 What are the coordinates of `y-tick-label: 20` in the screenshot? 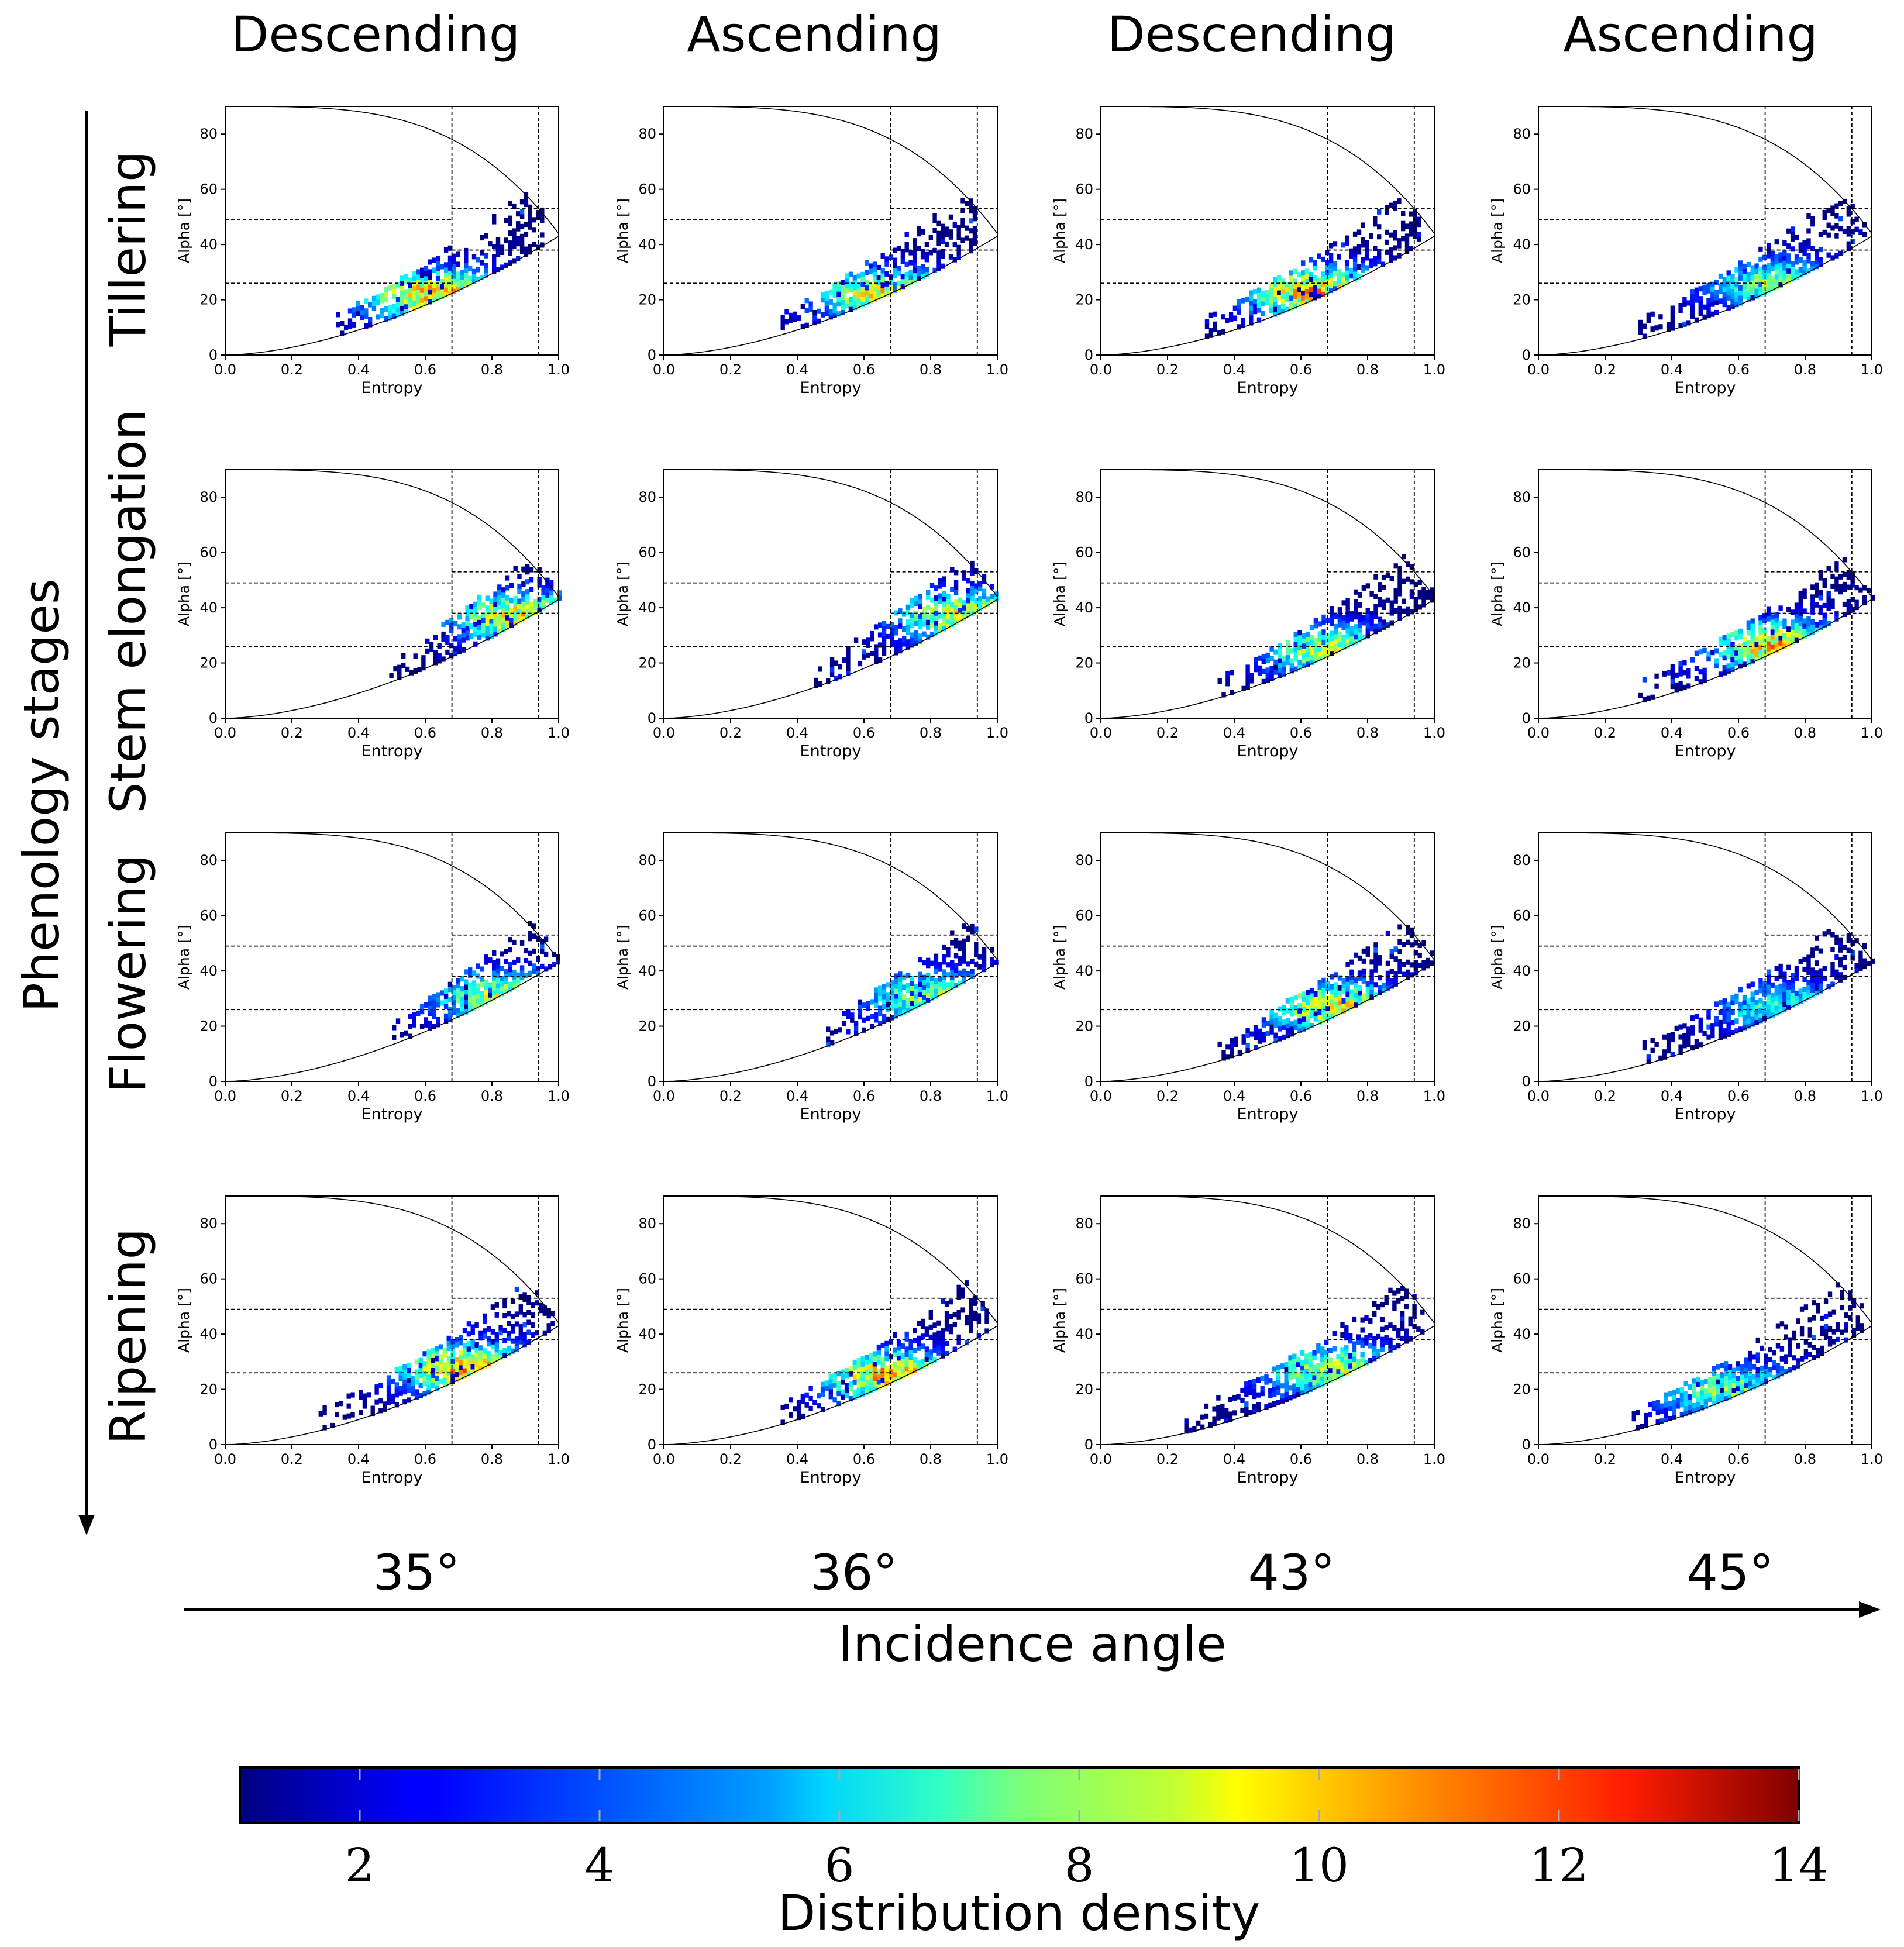 It's located at (1522, 1390).